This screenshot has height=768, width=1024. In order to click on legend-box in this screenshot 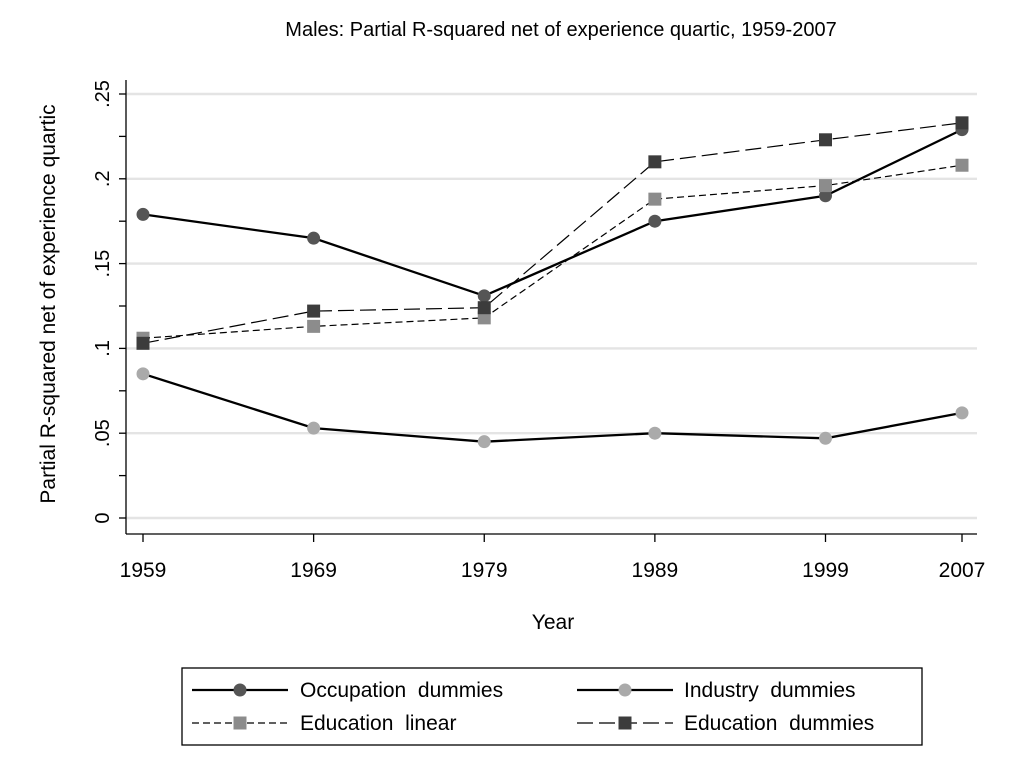, I will do `click(552, 706)`.